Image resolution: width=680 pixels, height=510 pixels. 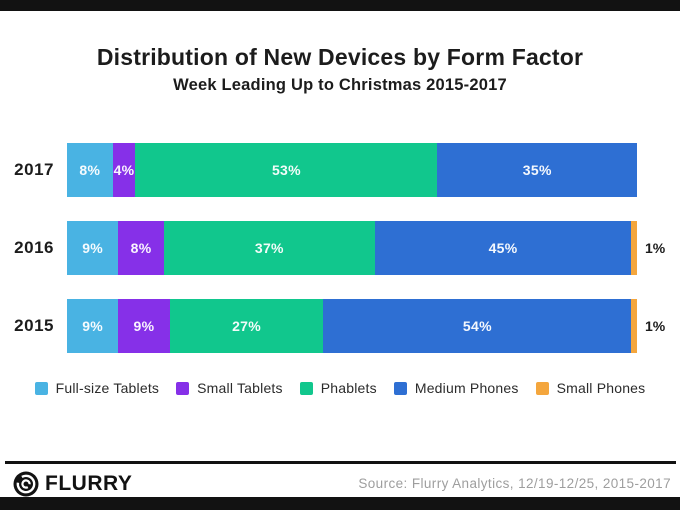 I want to click on segment-value-label: 4%, so click(x=124, y=170).